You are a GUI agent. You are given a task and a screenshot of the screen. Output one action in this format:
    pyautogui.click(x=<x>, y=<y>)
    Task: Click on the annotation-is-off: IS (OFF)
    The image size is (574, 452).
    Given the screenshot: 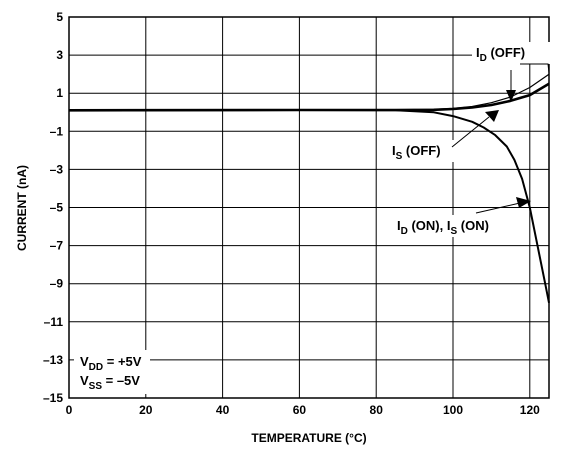 What is the action you would take?
    pyautogui.click(x=424, y=151)
    